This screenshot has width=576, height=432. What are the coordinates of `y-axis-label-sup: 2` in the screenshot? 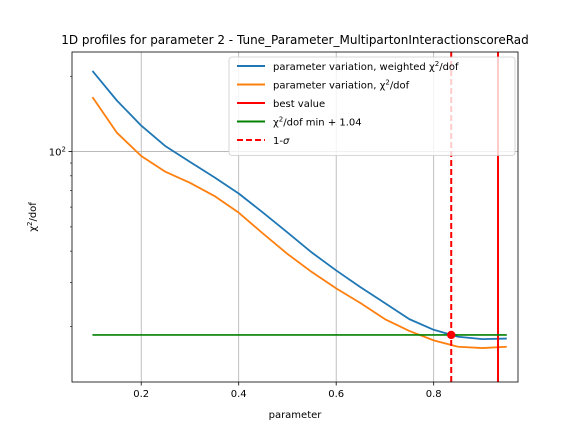 It's located at (30, 224).